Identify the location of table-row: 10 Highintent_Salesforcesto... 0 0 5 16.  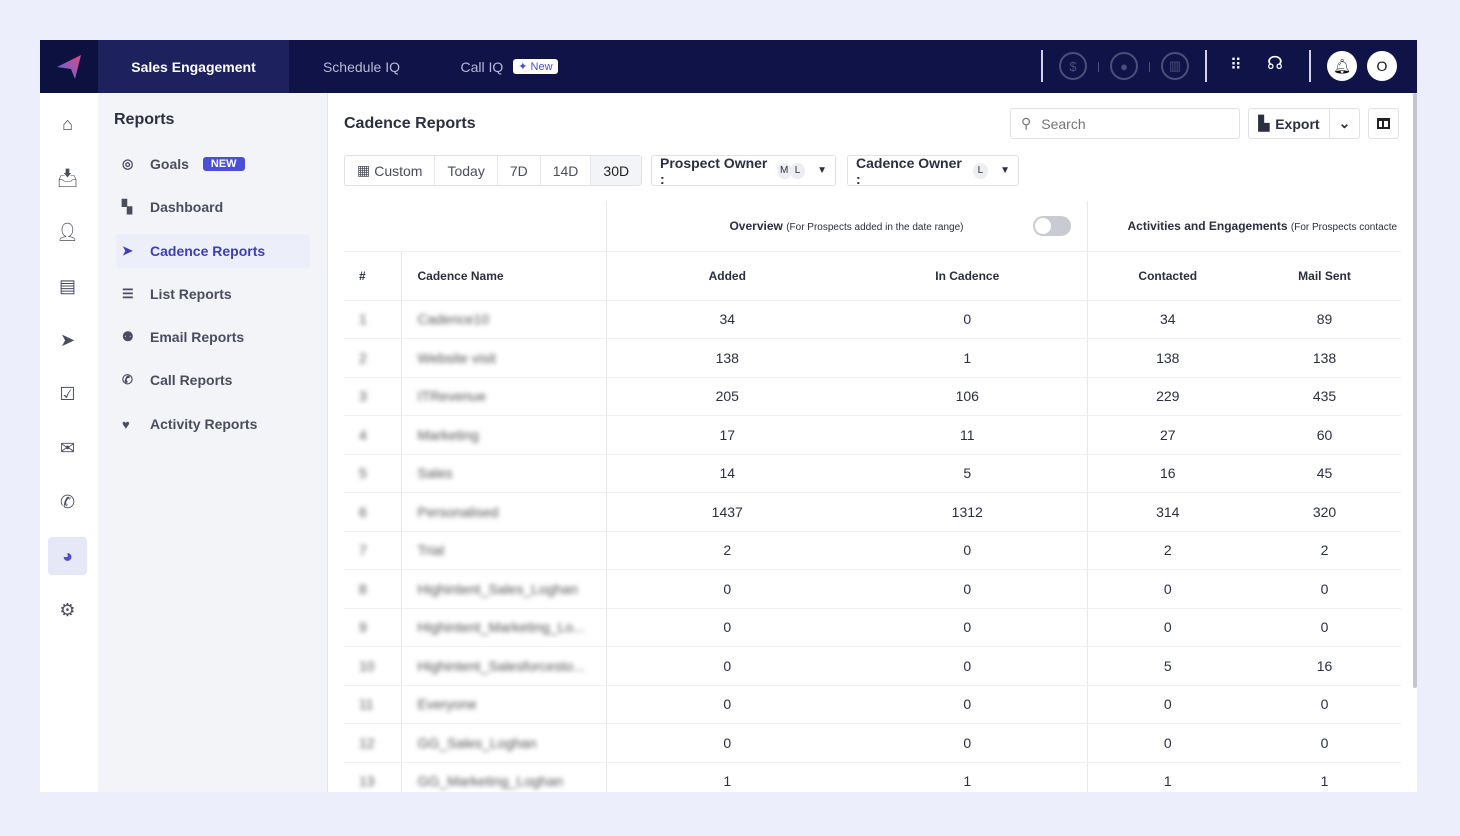
(872, 666).